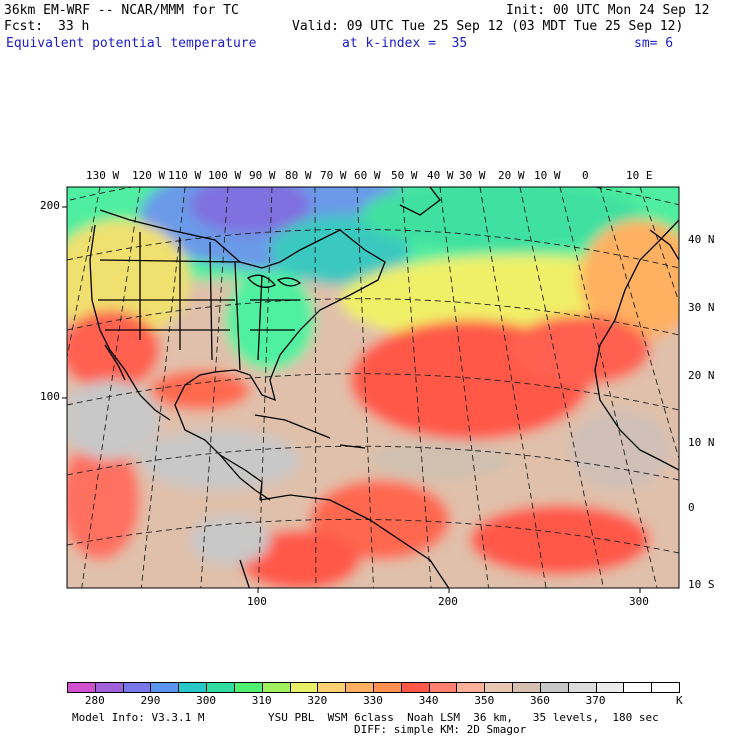 This screenshot has width=740, height=740. Describe the element at coordinates (24, 26) in the screenshot. I see `forecast-label: Fcst:` at that location.